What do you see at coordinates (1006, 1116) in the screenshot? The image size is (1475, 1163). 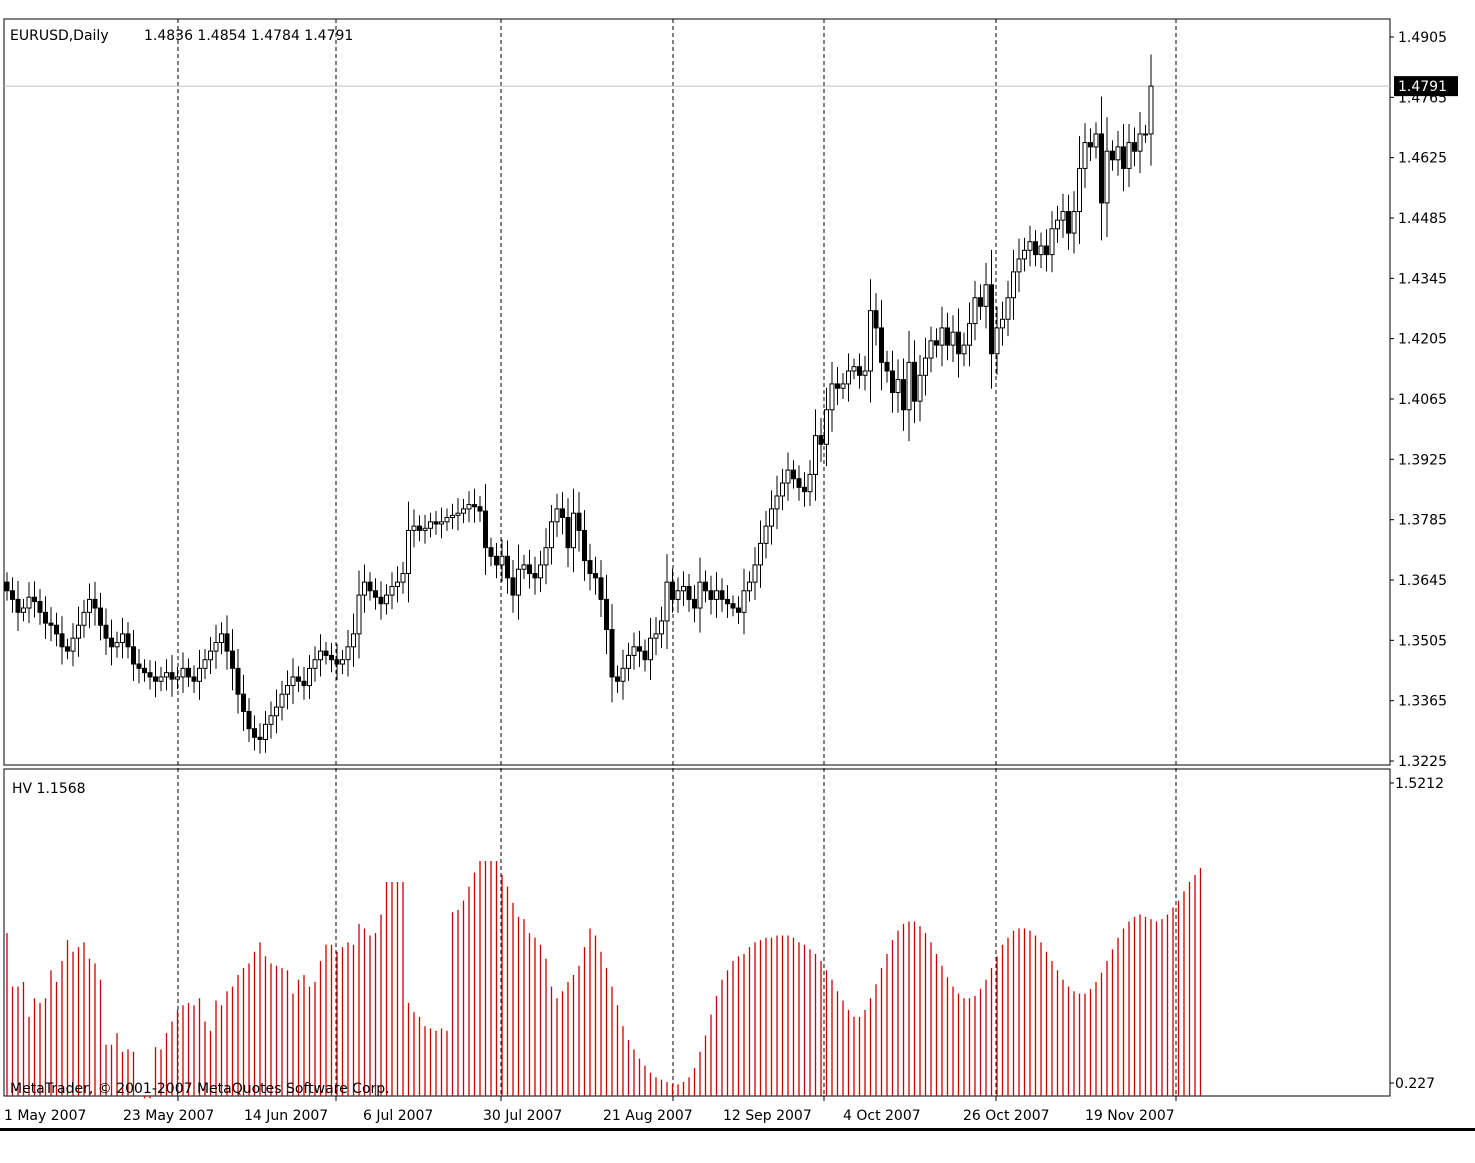 I see `time-tick-label: 26 Oct 2007` at bounding box center [1006, 1116].